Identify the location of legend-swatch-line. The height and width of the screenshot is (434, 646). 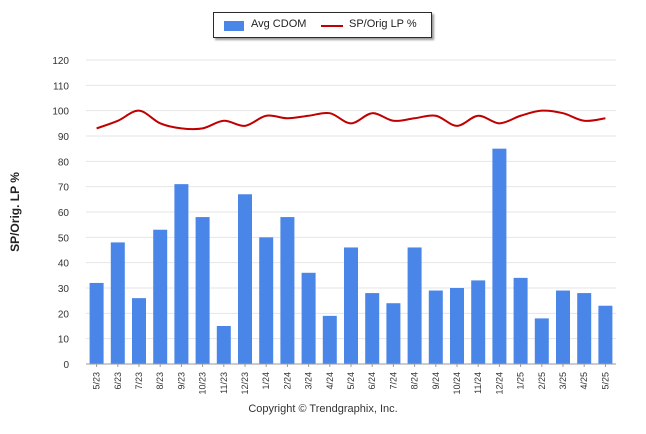
(332, 26).